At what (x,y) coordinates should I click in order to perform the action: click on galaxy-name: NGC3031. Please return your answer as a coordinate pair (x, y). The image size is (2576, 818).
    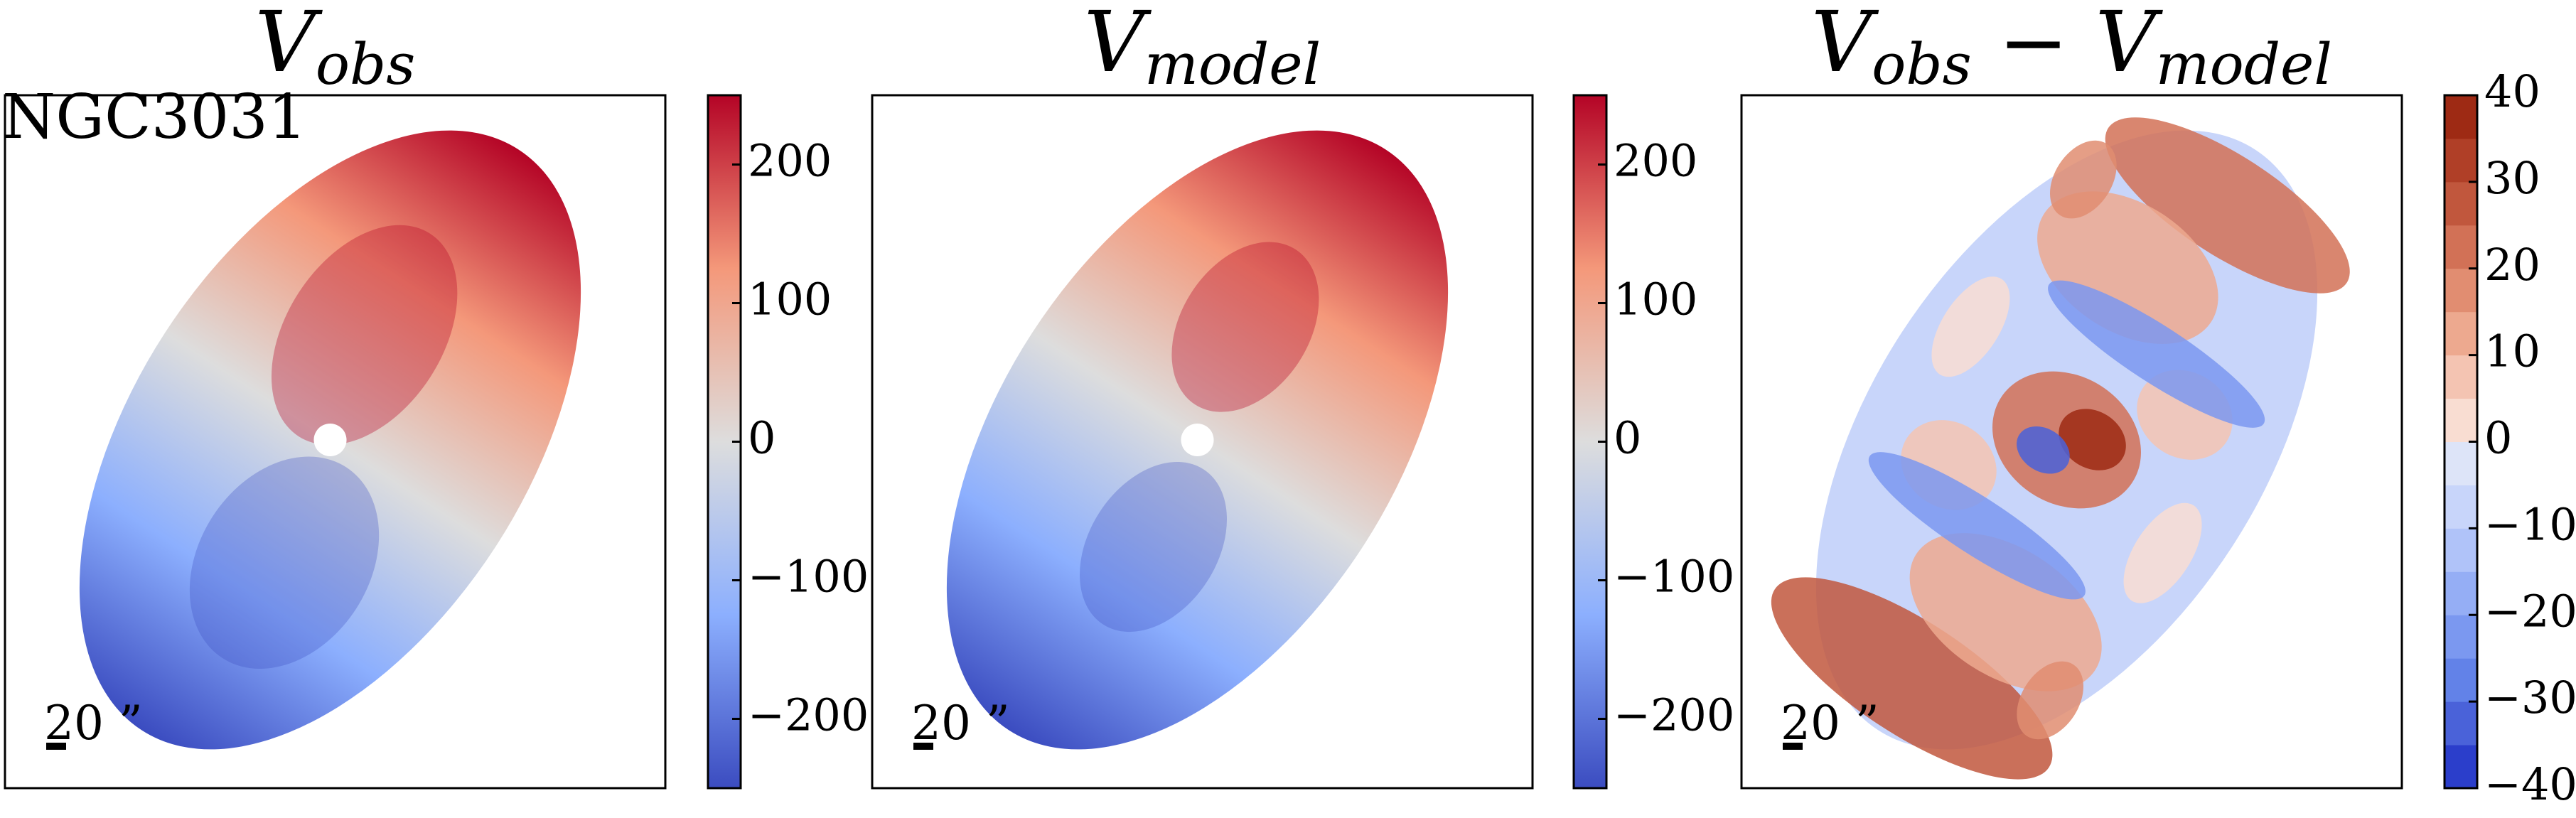
    Looking at the image, I should click on (154, 117).